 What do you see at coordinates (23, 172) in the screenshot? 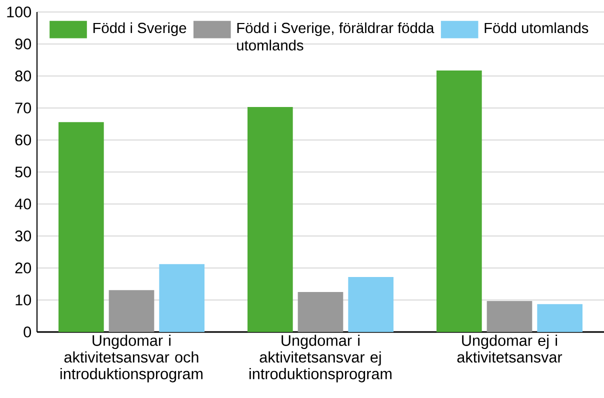
I see `y-tick-label: 50` at bounding box center [23, 172].